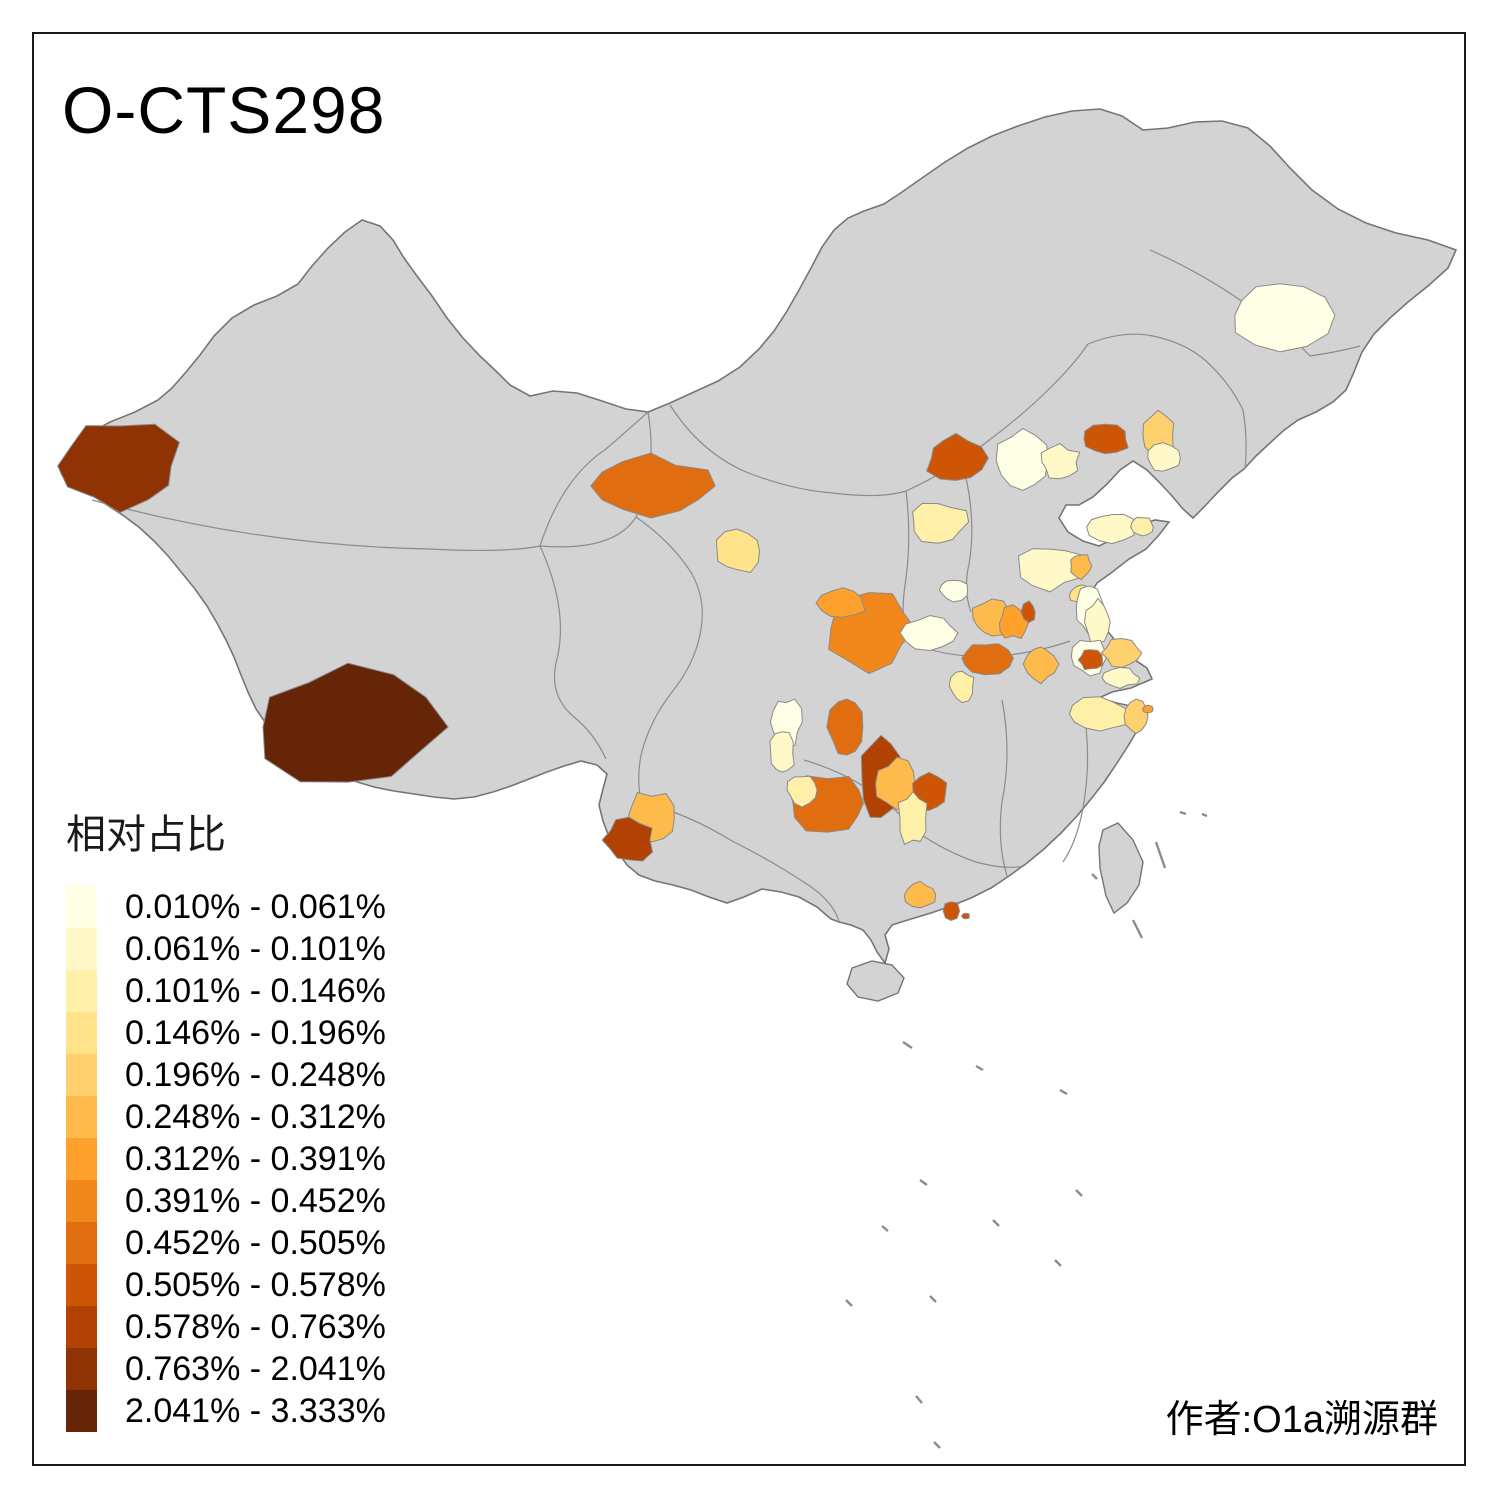 Image resolution: width=1500 pixels, height=1500 pixels. I want to click on map-region-guizhou-liupanshui, so click(802, 791).